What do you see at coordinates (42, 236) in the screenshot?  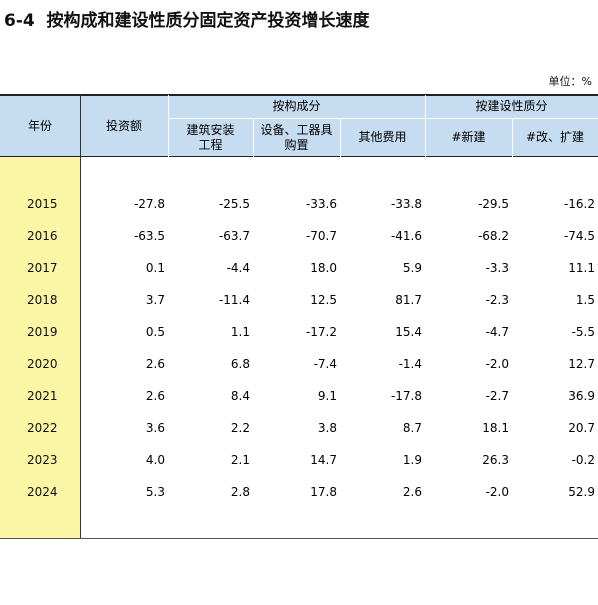 I see `year-cell: 2016` at bounding box center [42, 236].